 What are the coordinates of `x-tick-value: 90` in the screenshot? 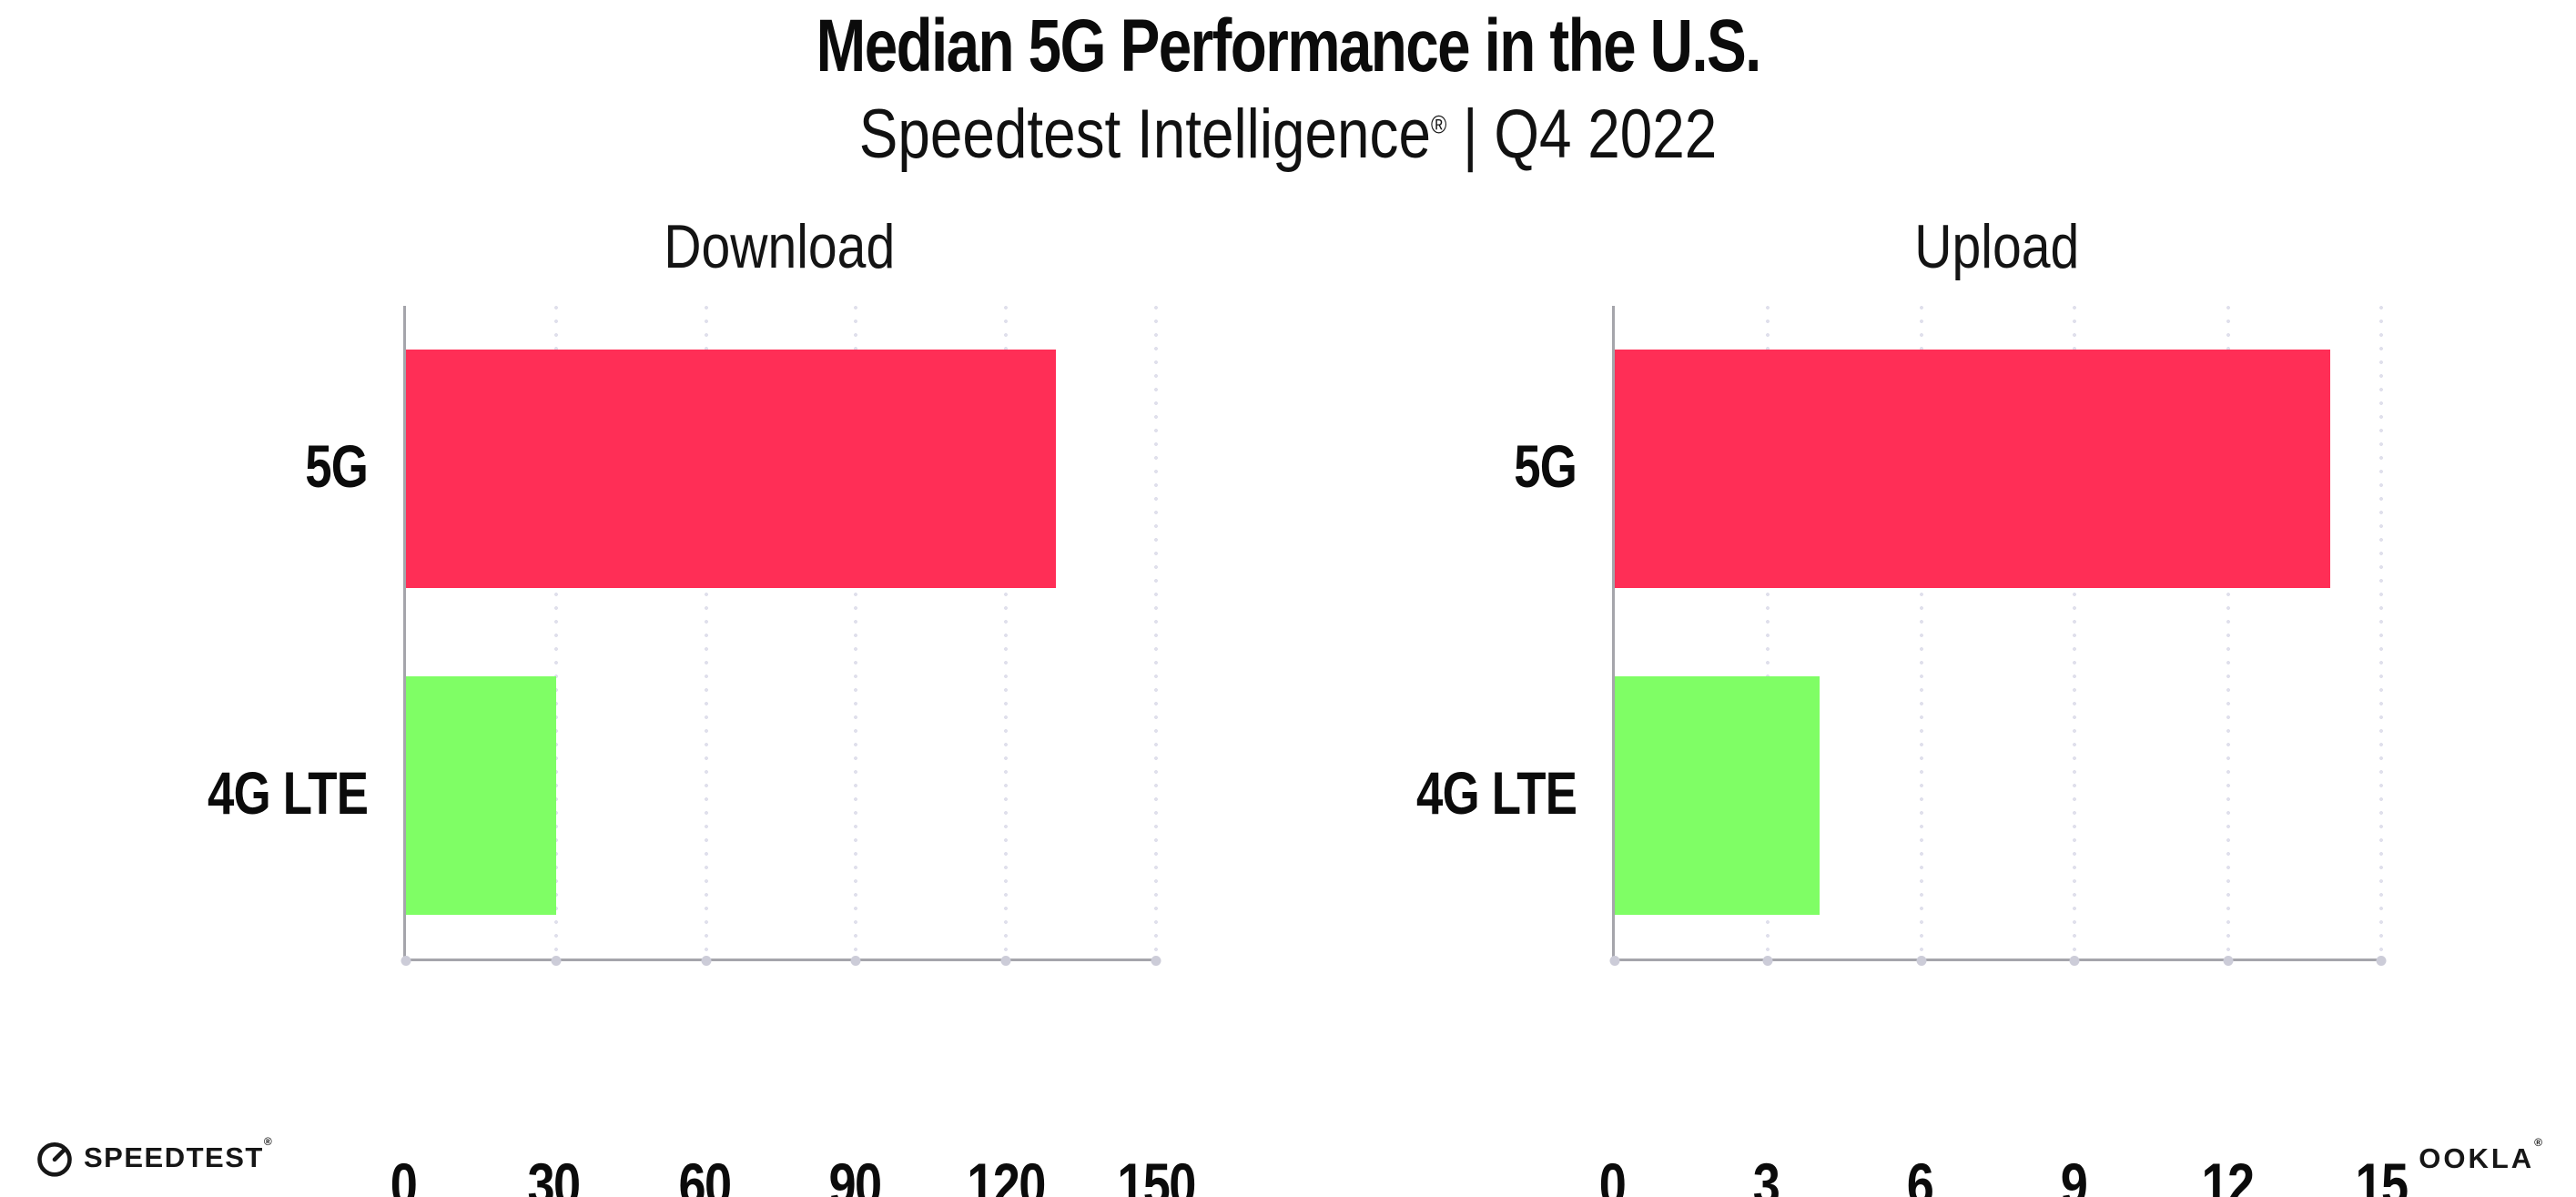 It's located at (855, 1174).